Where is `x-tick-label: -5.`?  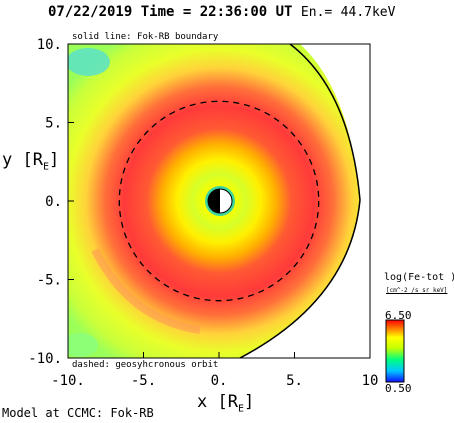 x-tick-label: -5. is located at coordinates (143, 381).